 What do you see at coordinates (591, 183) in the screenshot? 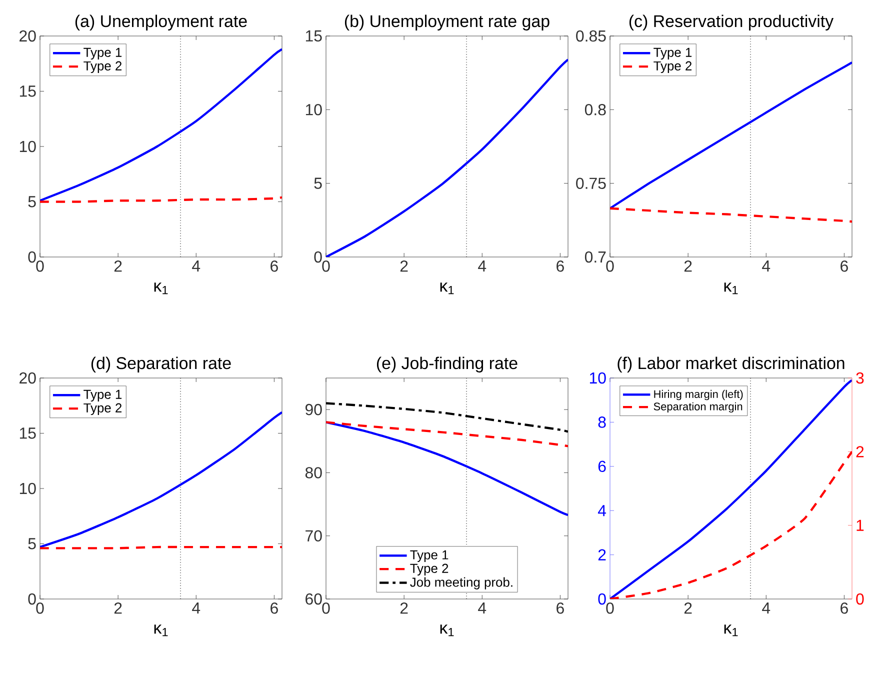
I see `y-tick-label: 0.75` at bounding box center [591, 183].